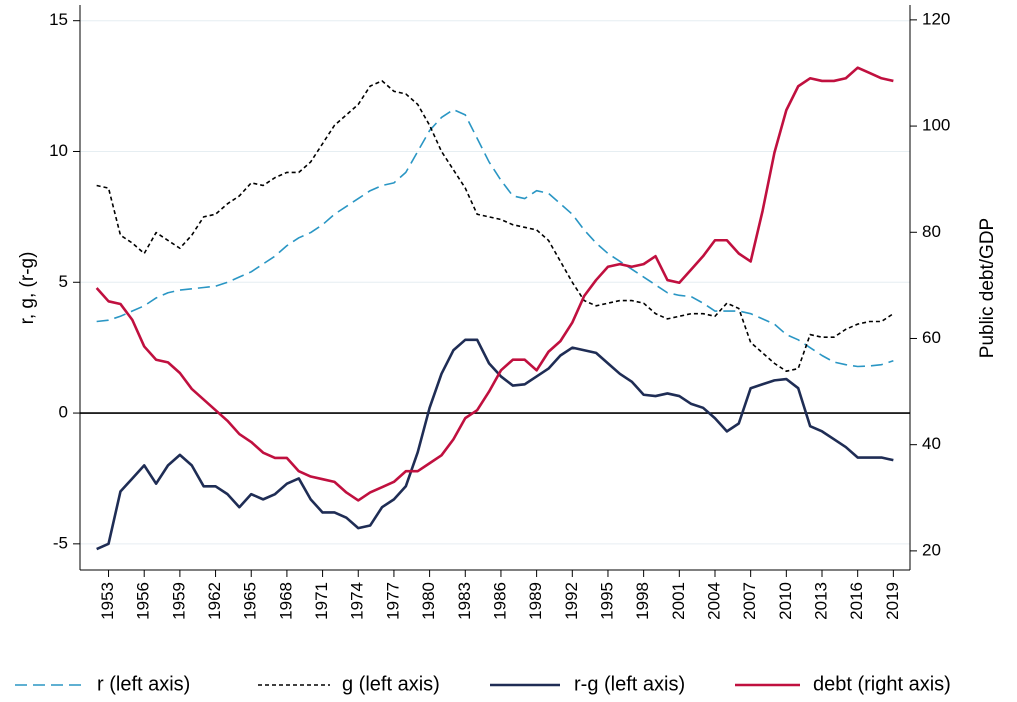 Image resolution: width=1017 pixels, height=702 pixels. Describe the element at coordinates (571, 601) in the screenshot. I see `x-tick-label: 1992` at that location.